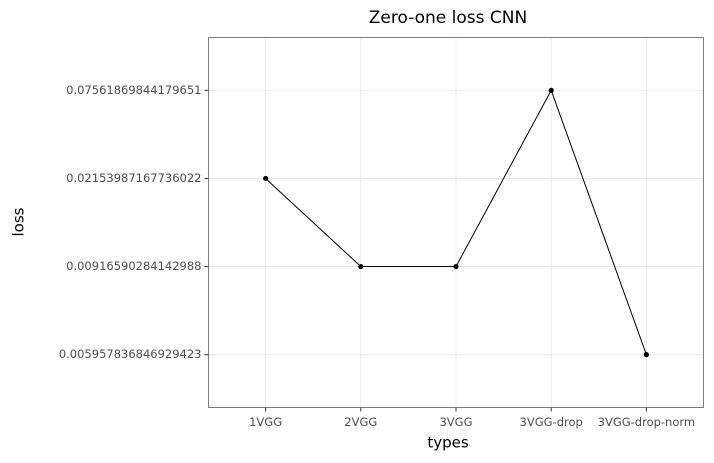 The image size is (714, 463). What do you see at coordinates (646, 422) in the screenshot?
I see `x-tick-label: 3VGG-drop-norm` at bounding box center [646, 422].